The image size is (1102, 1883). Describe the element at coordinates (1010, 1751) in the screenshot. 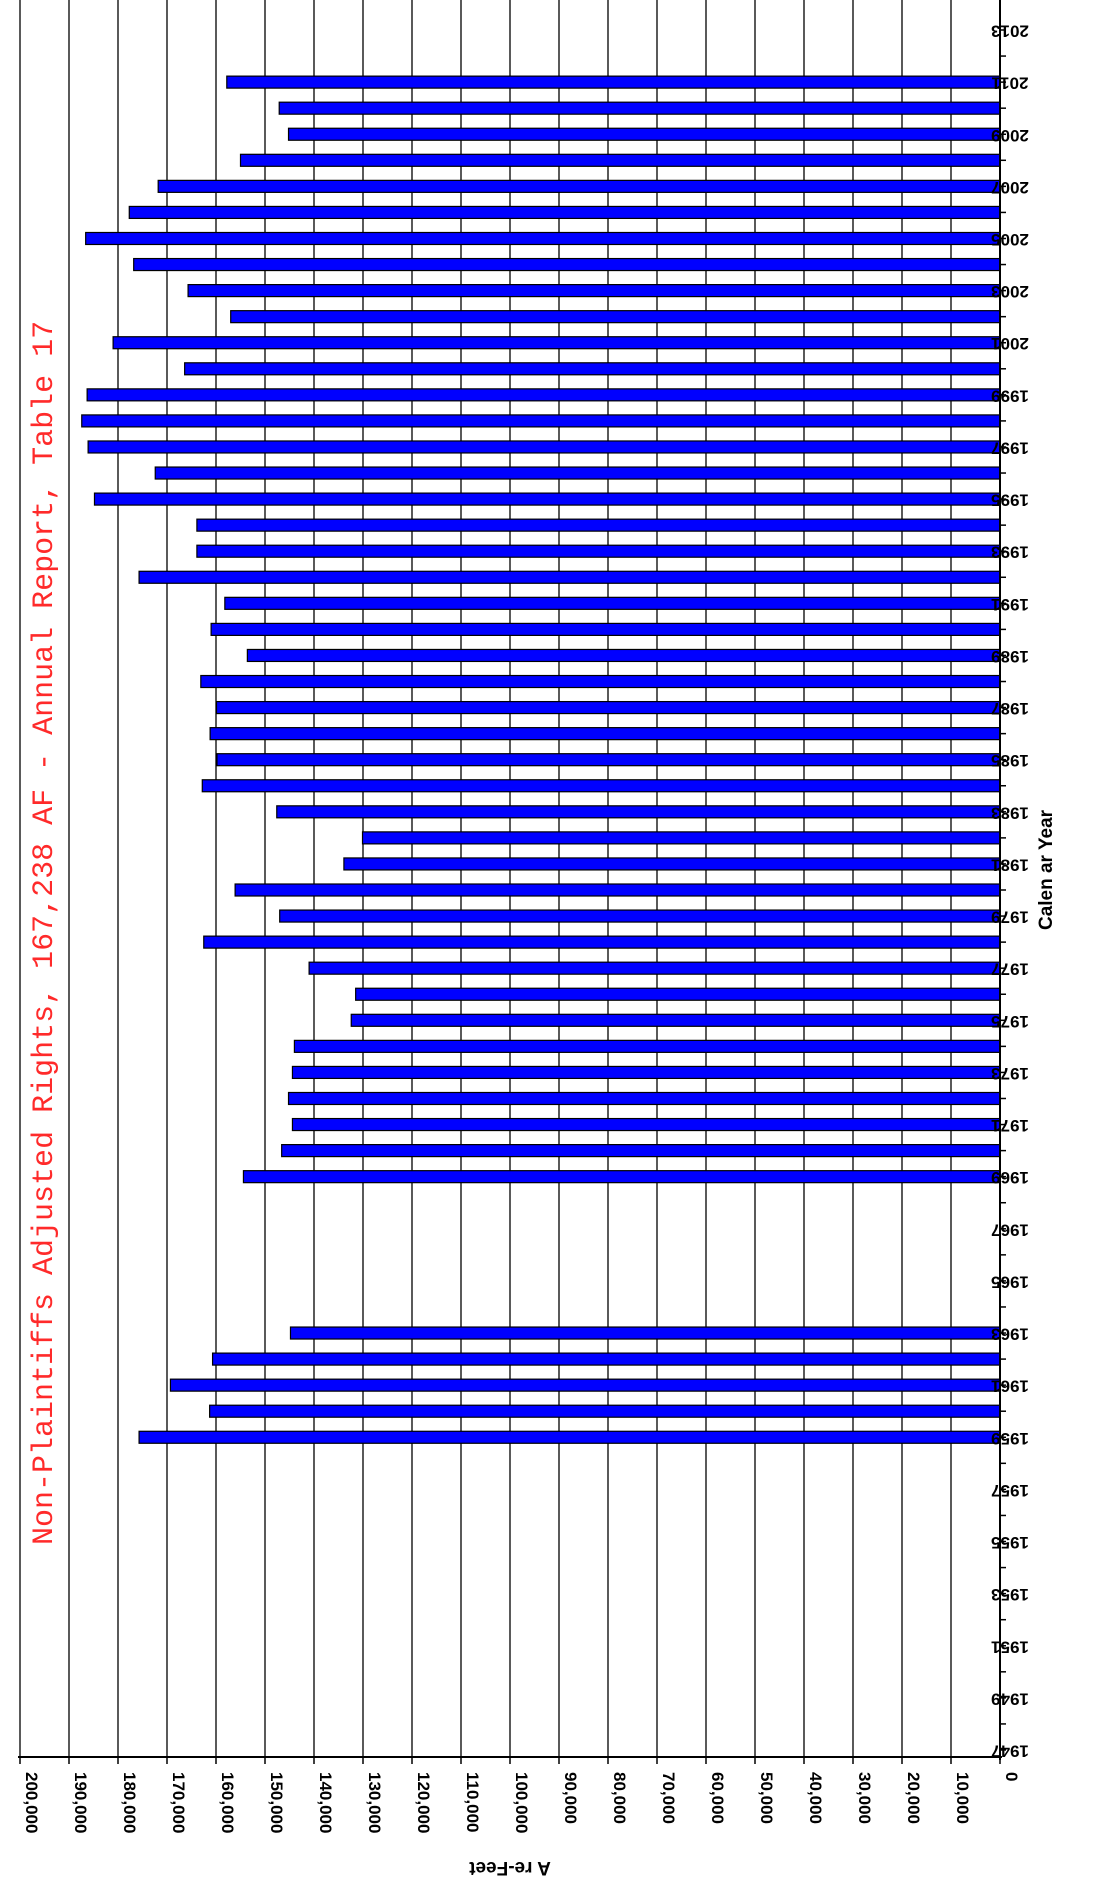

I see `year-tick-label: 1947` at that location.